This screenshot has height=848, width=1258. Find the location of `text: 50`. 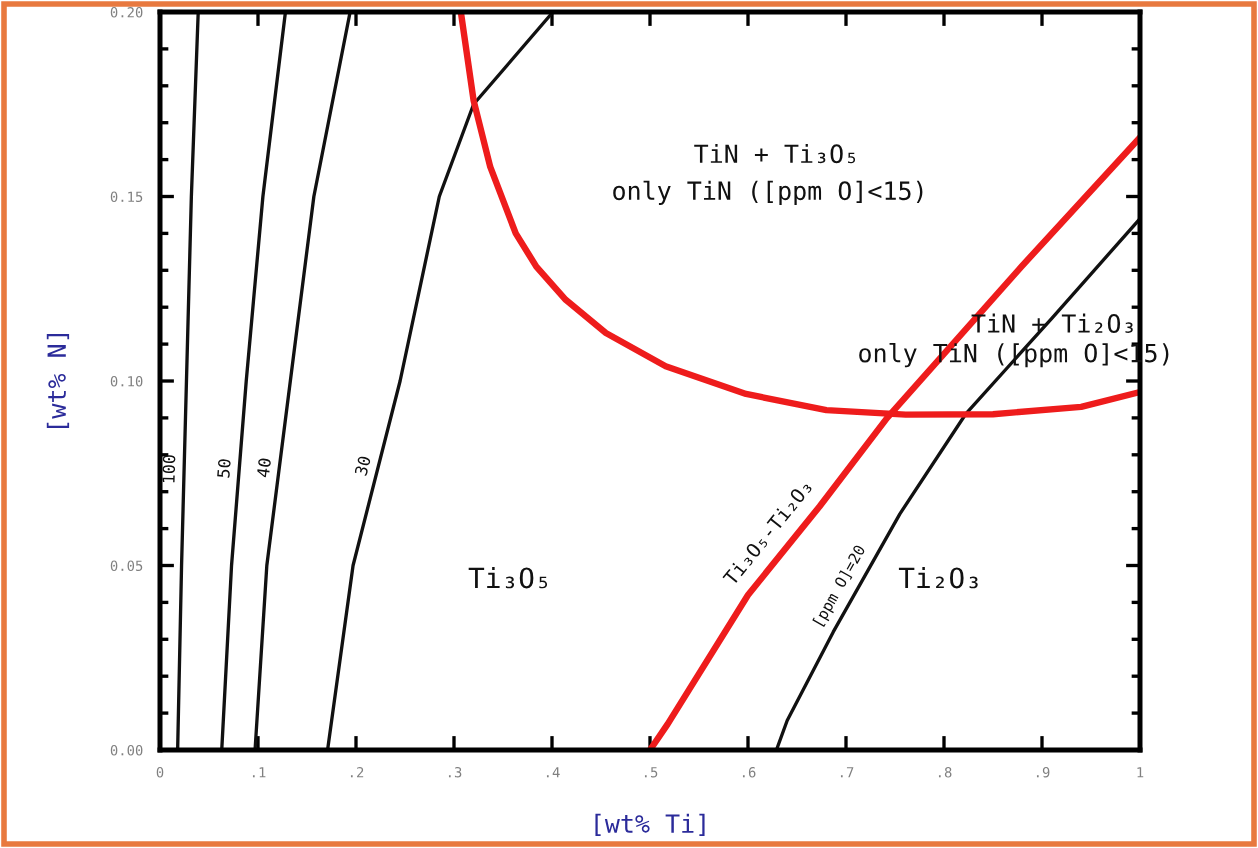

text: 50 is located at coordinates (223, 468).